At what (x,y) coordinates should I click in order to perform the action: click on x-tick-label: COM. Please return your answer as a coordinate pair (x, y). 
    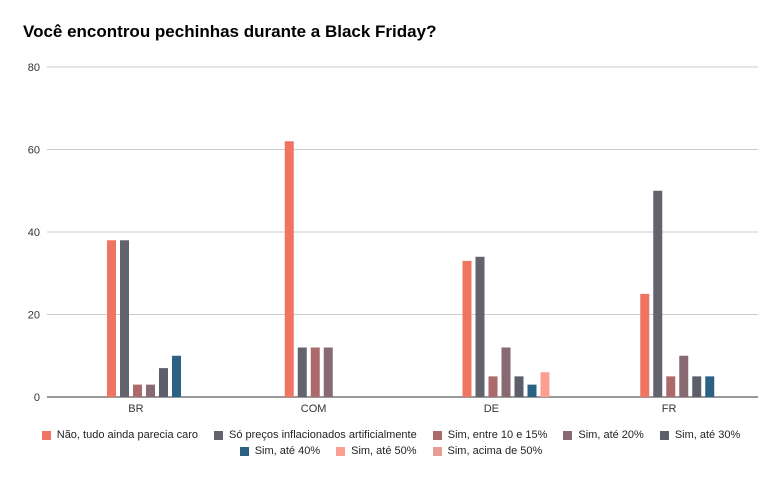
    Looking at the image, I should click on (314, 409).